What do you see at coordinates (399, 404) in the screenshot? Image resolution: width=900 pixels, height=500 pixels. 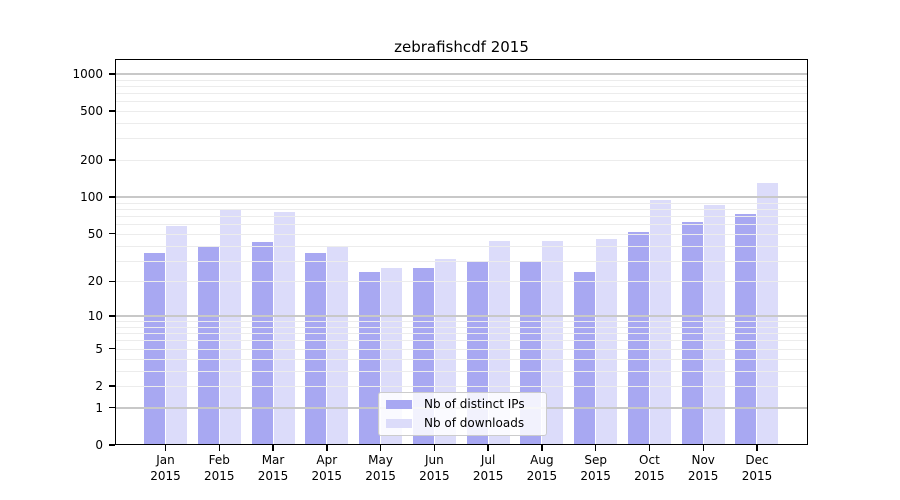 I see `distinct-ips-swatch` at bounding box center [399, 404].